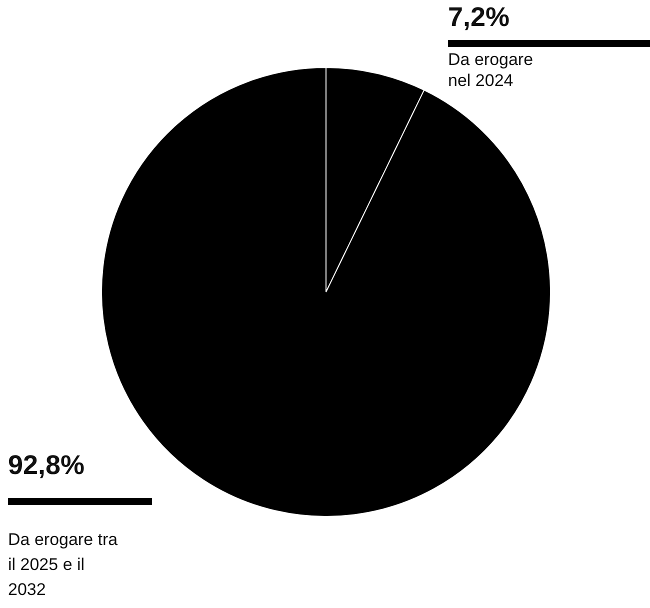 The width and height of the screenshot is (650, 608). What do you see at coordinates (491, 70) in the screenshot?
I see `slice-label: Da erogare nel 2024` at bounding box center [491, 70].